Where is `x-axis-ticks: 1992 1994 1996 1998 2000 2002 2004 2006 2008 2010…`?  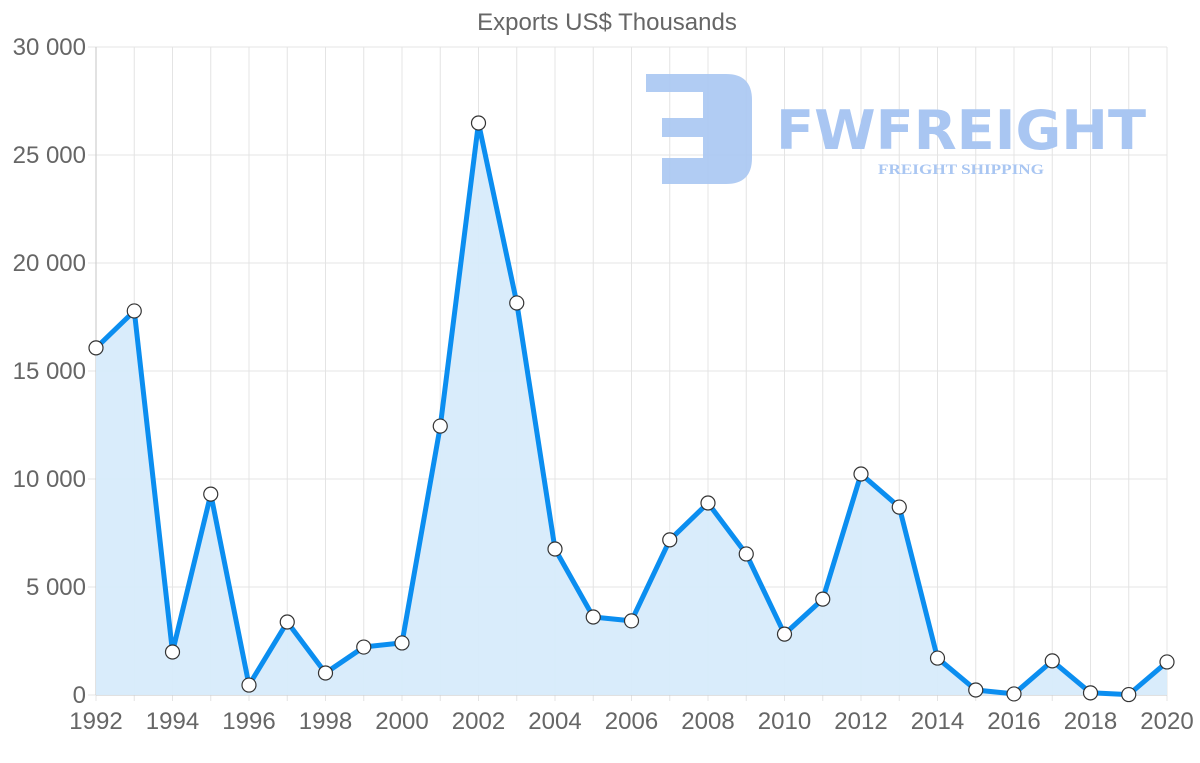 x-axis-ticks: 1992 1994 1996 1998 2000 2002 2004 2006 2008 2010… is located at coordinates (631, 721).